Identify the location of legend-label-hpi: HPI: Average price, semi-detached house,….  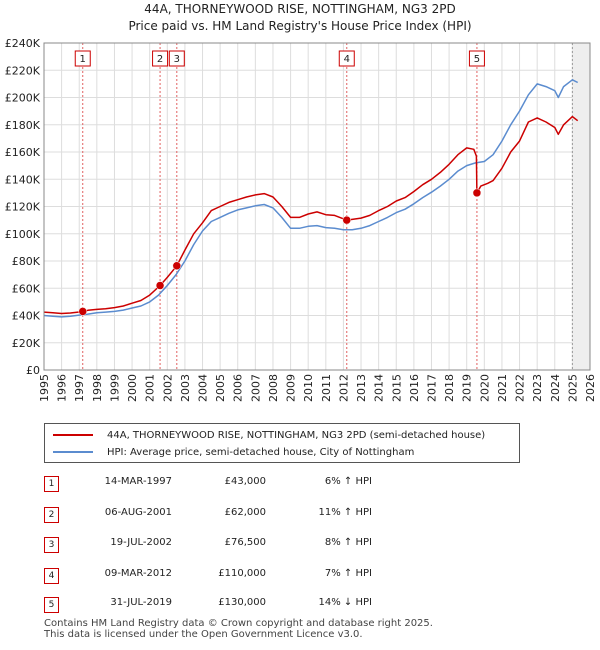
(261, 452).